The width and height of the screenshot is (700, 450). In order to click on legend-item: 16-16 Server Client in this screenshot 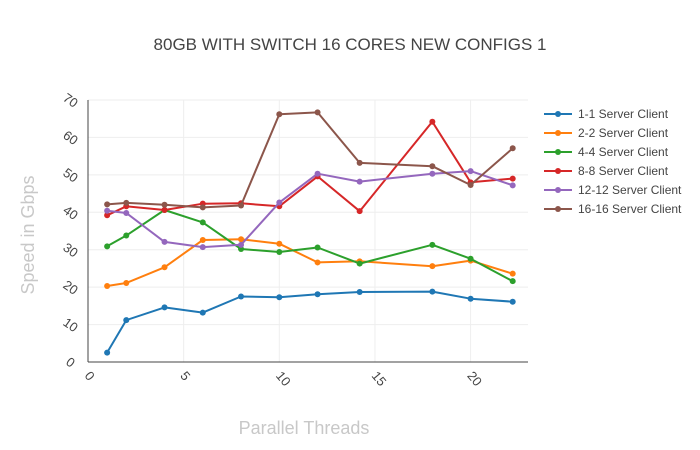, I will do `click(613, 209)`.